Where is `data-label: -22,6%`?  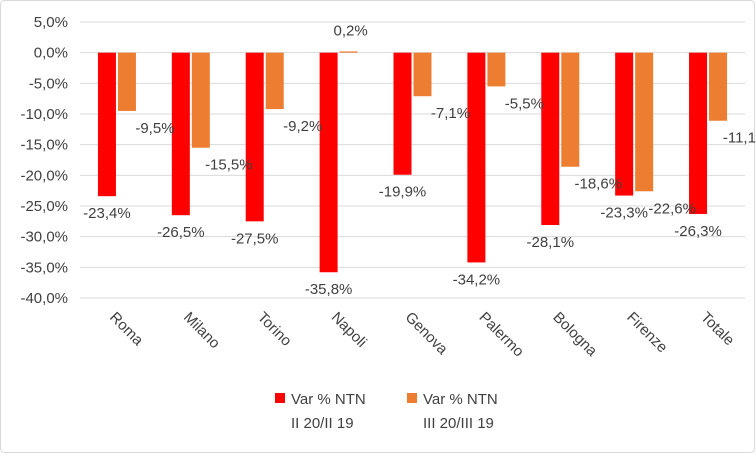
data-label: -22,6% is located at coordinates (672, 208).